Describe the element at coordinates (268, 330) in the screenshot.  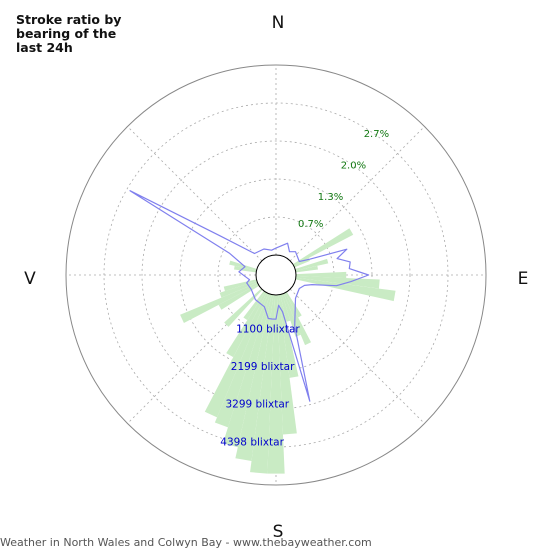
I see `count-tick-label: 1100 blixtar` at that location.